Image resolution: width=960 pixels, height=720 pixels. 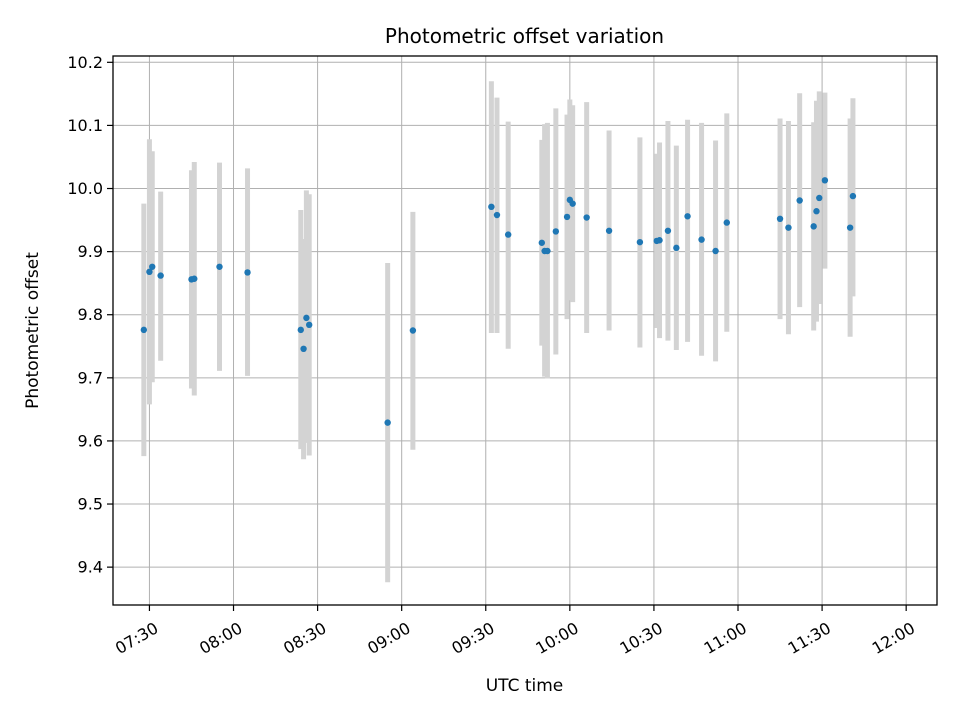 I want to click on y-tick-label: 9.7, so click(x=90, y=377).